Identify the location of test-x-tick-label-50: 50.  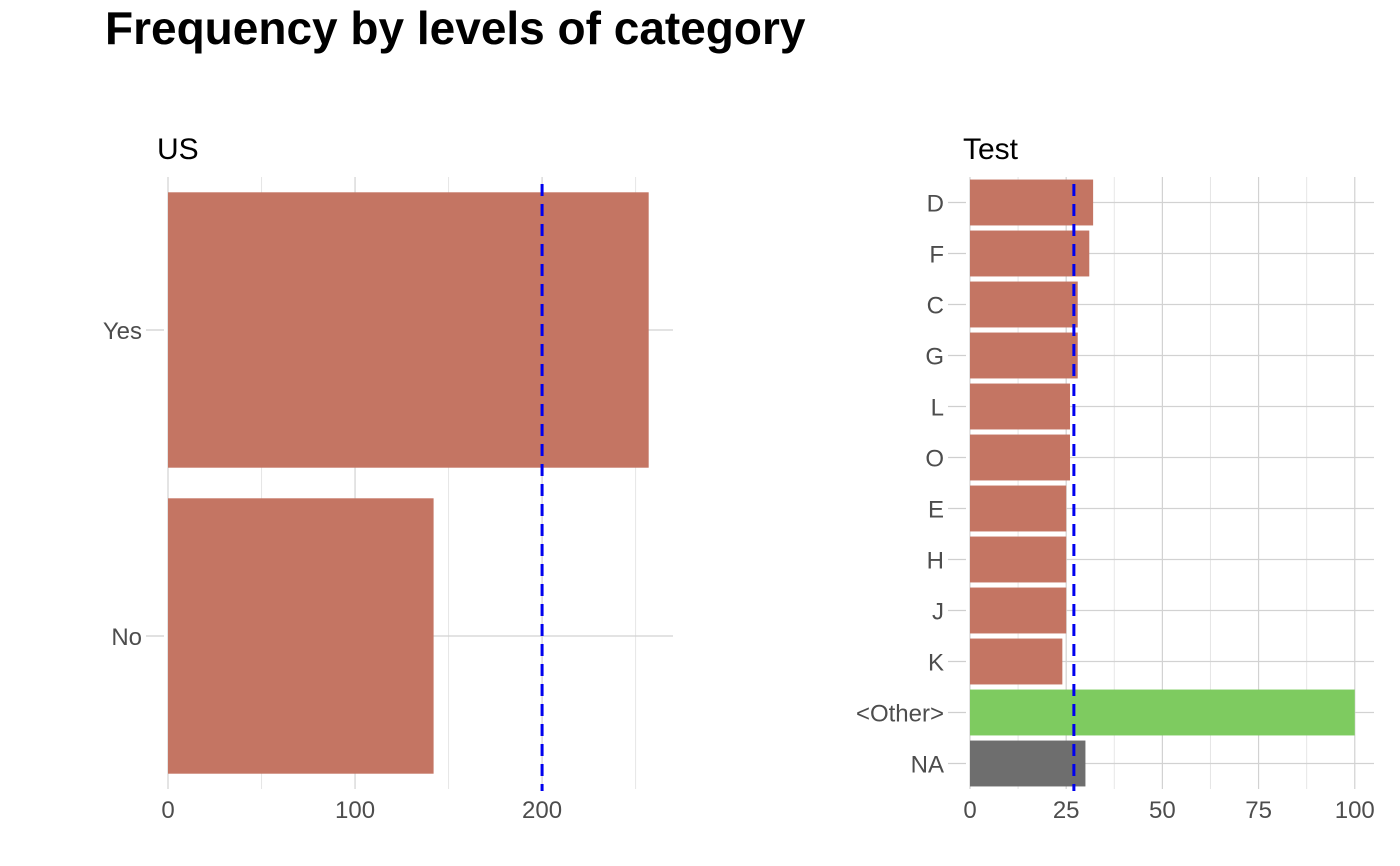
(1162, 810).